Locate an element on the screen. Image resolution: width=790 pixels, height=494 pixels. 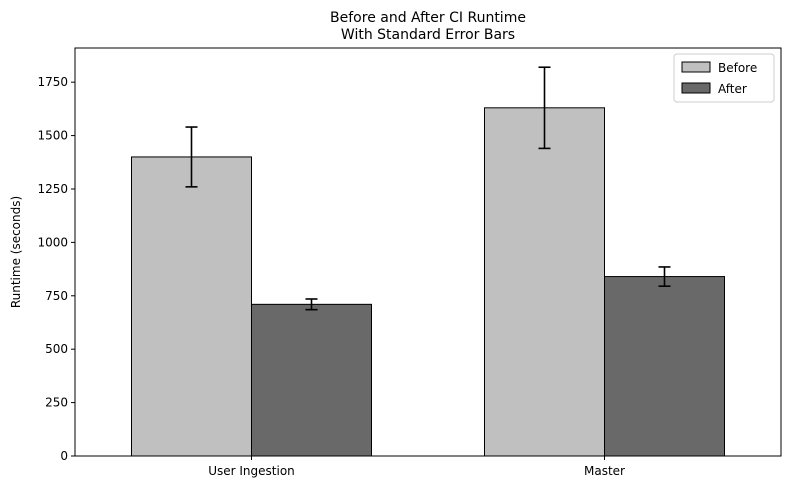
legend-swatch-before is located at coordinates (696, 67).